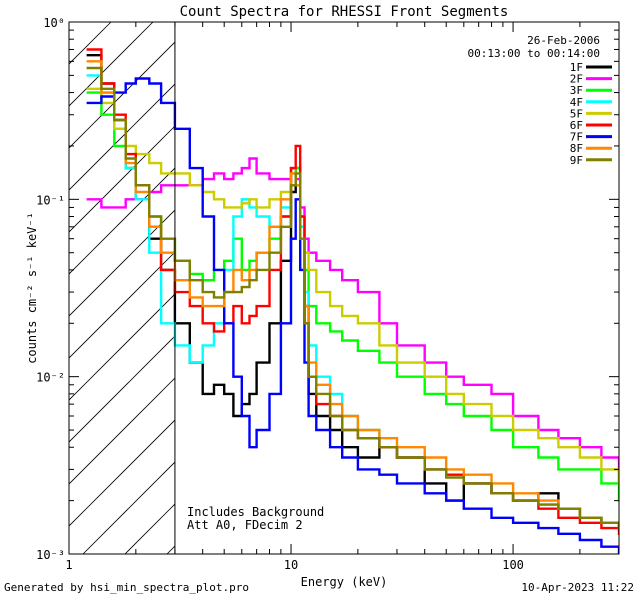 The height and width of the screenshot is (600, 640). Describe the element at coordinates (255, 512) in the screenshot. I see `annotation-background: Includes Background` at that location.